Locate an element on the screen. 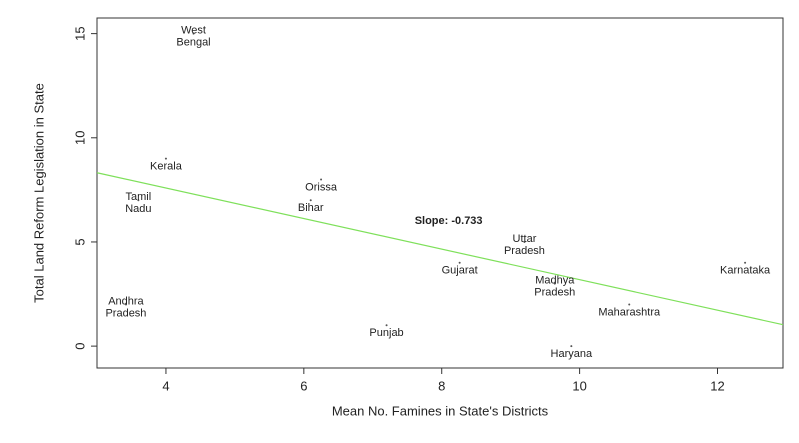 The image size is (799, 443). y-axis-label: Total Land Reform Legislation in State is located at coordinates (38, 193).